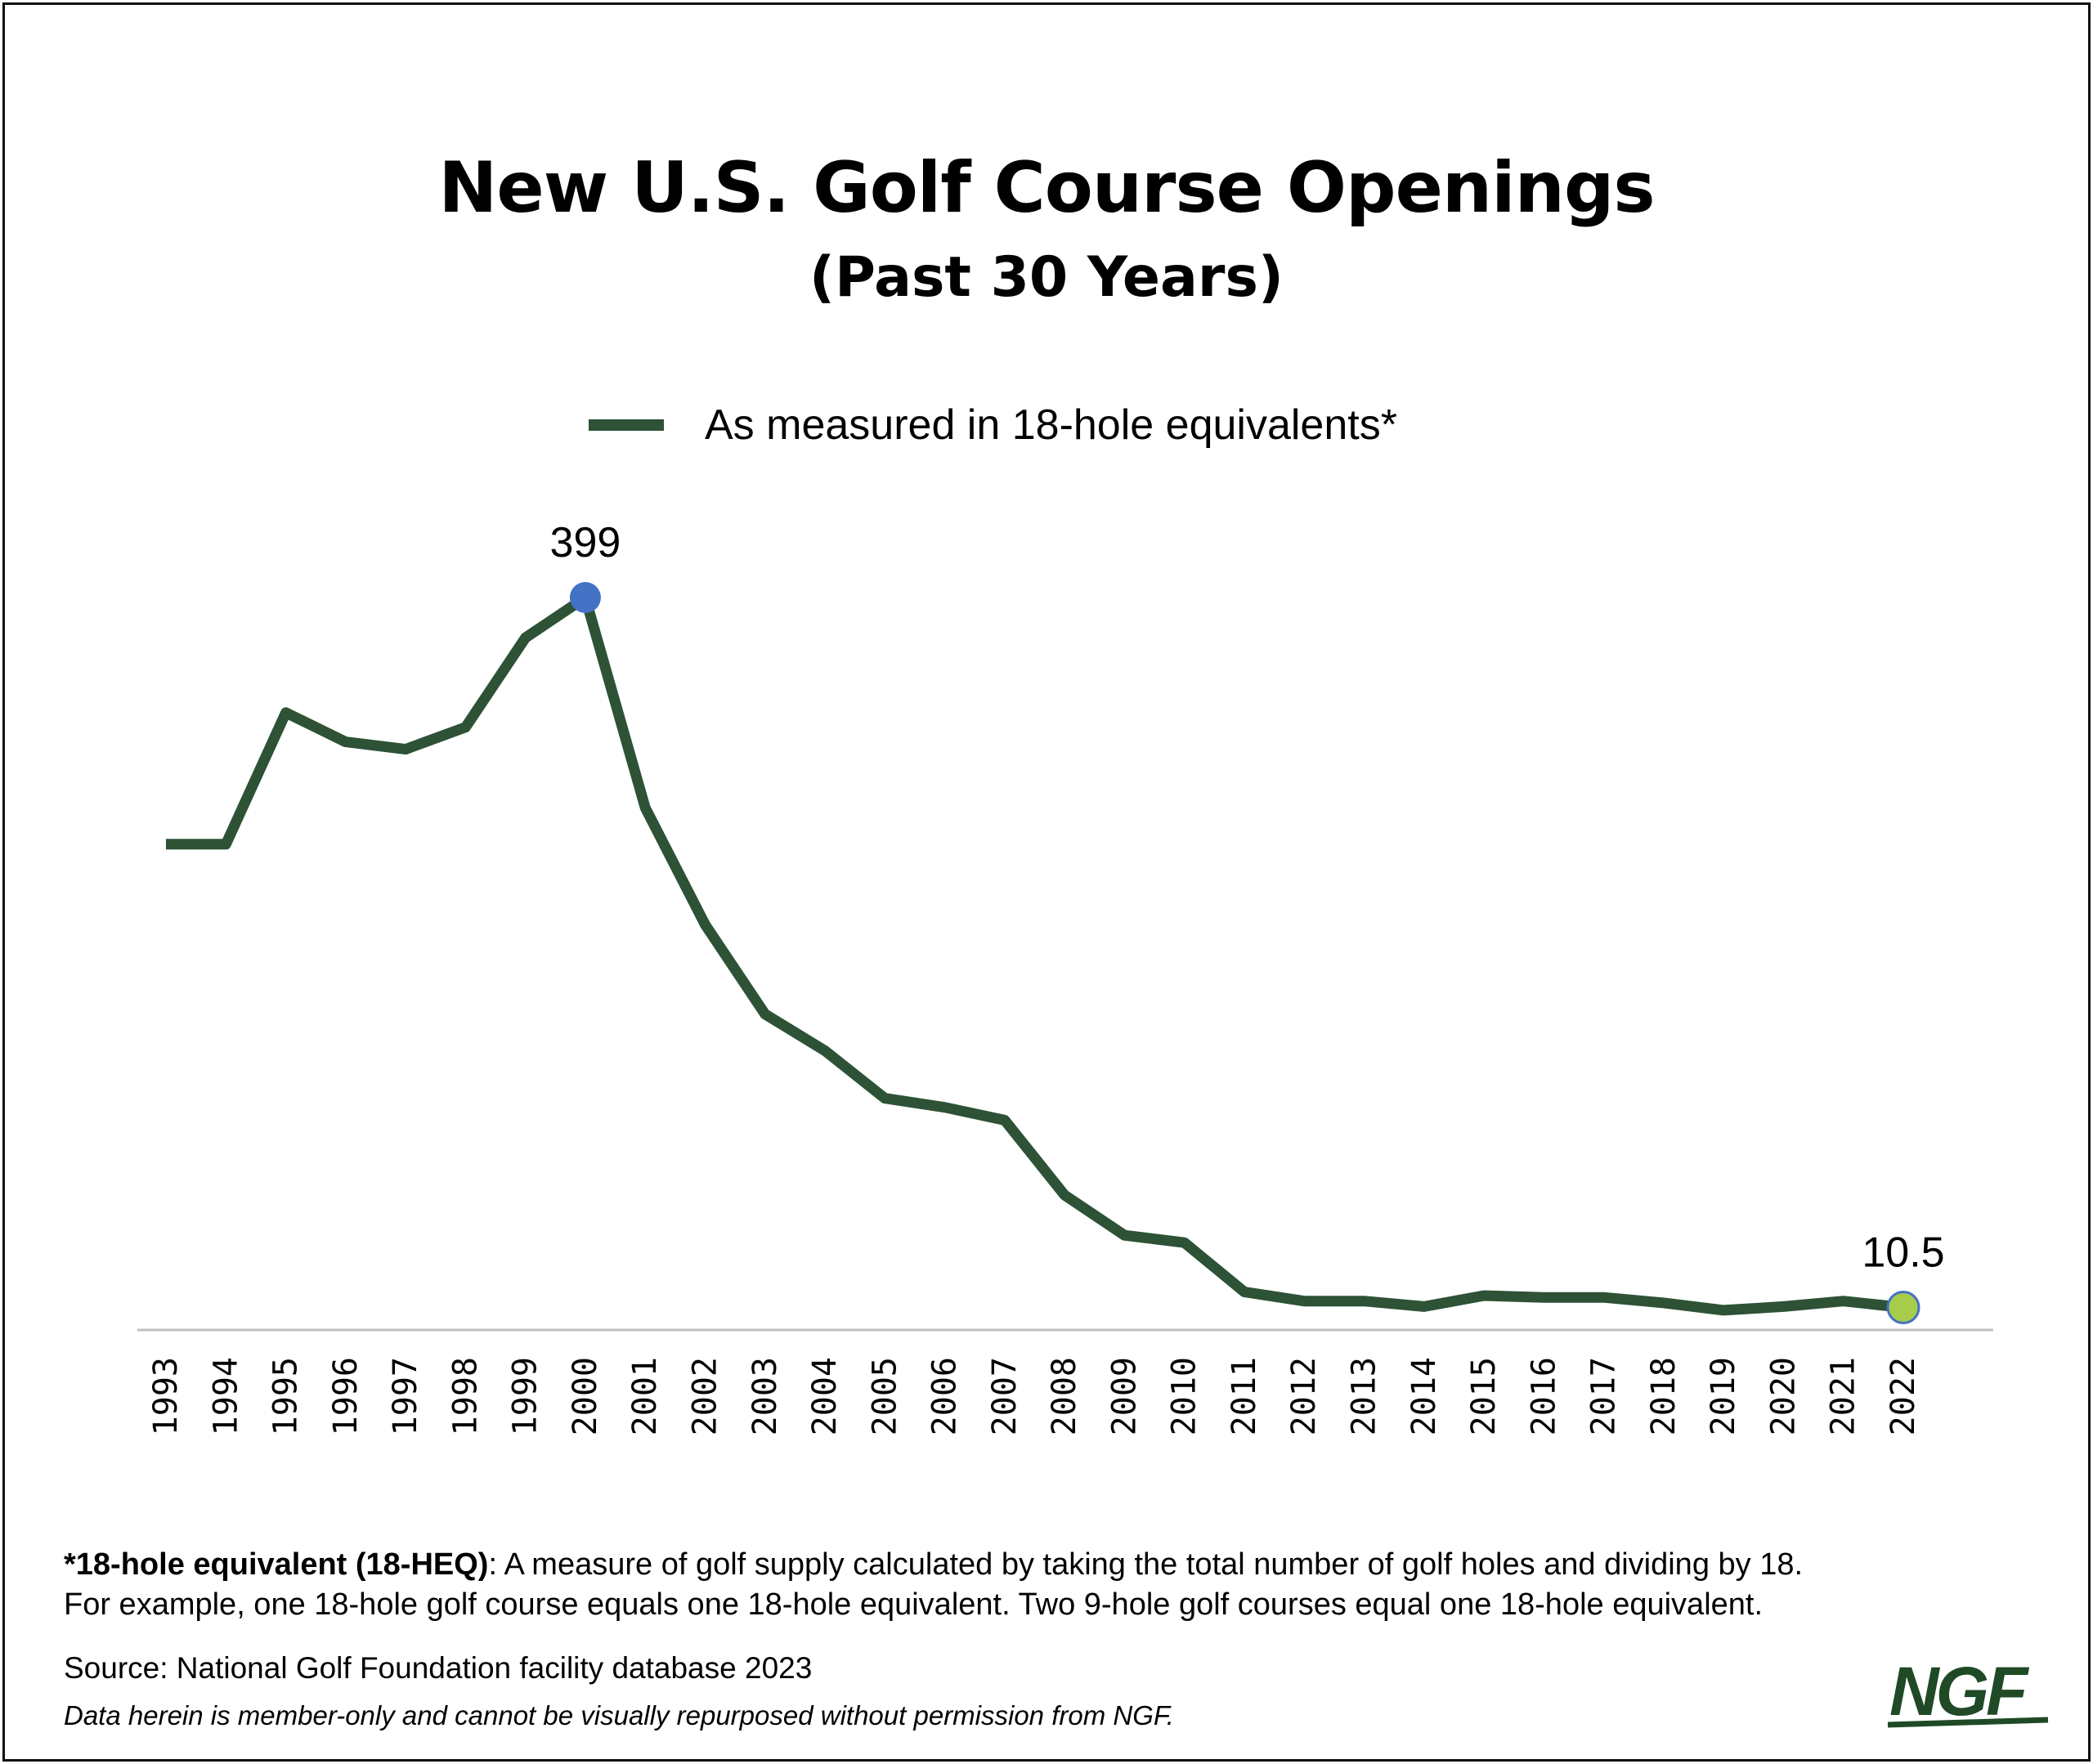 This screenshot has height=1764, width=2093. What do you see at coordinates (765, 1396) in the screenshot?
I see `x-tick-label: 2003` at bounding box center [765, 1396].